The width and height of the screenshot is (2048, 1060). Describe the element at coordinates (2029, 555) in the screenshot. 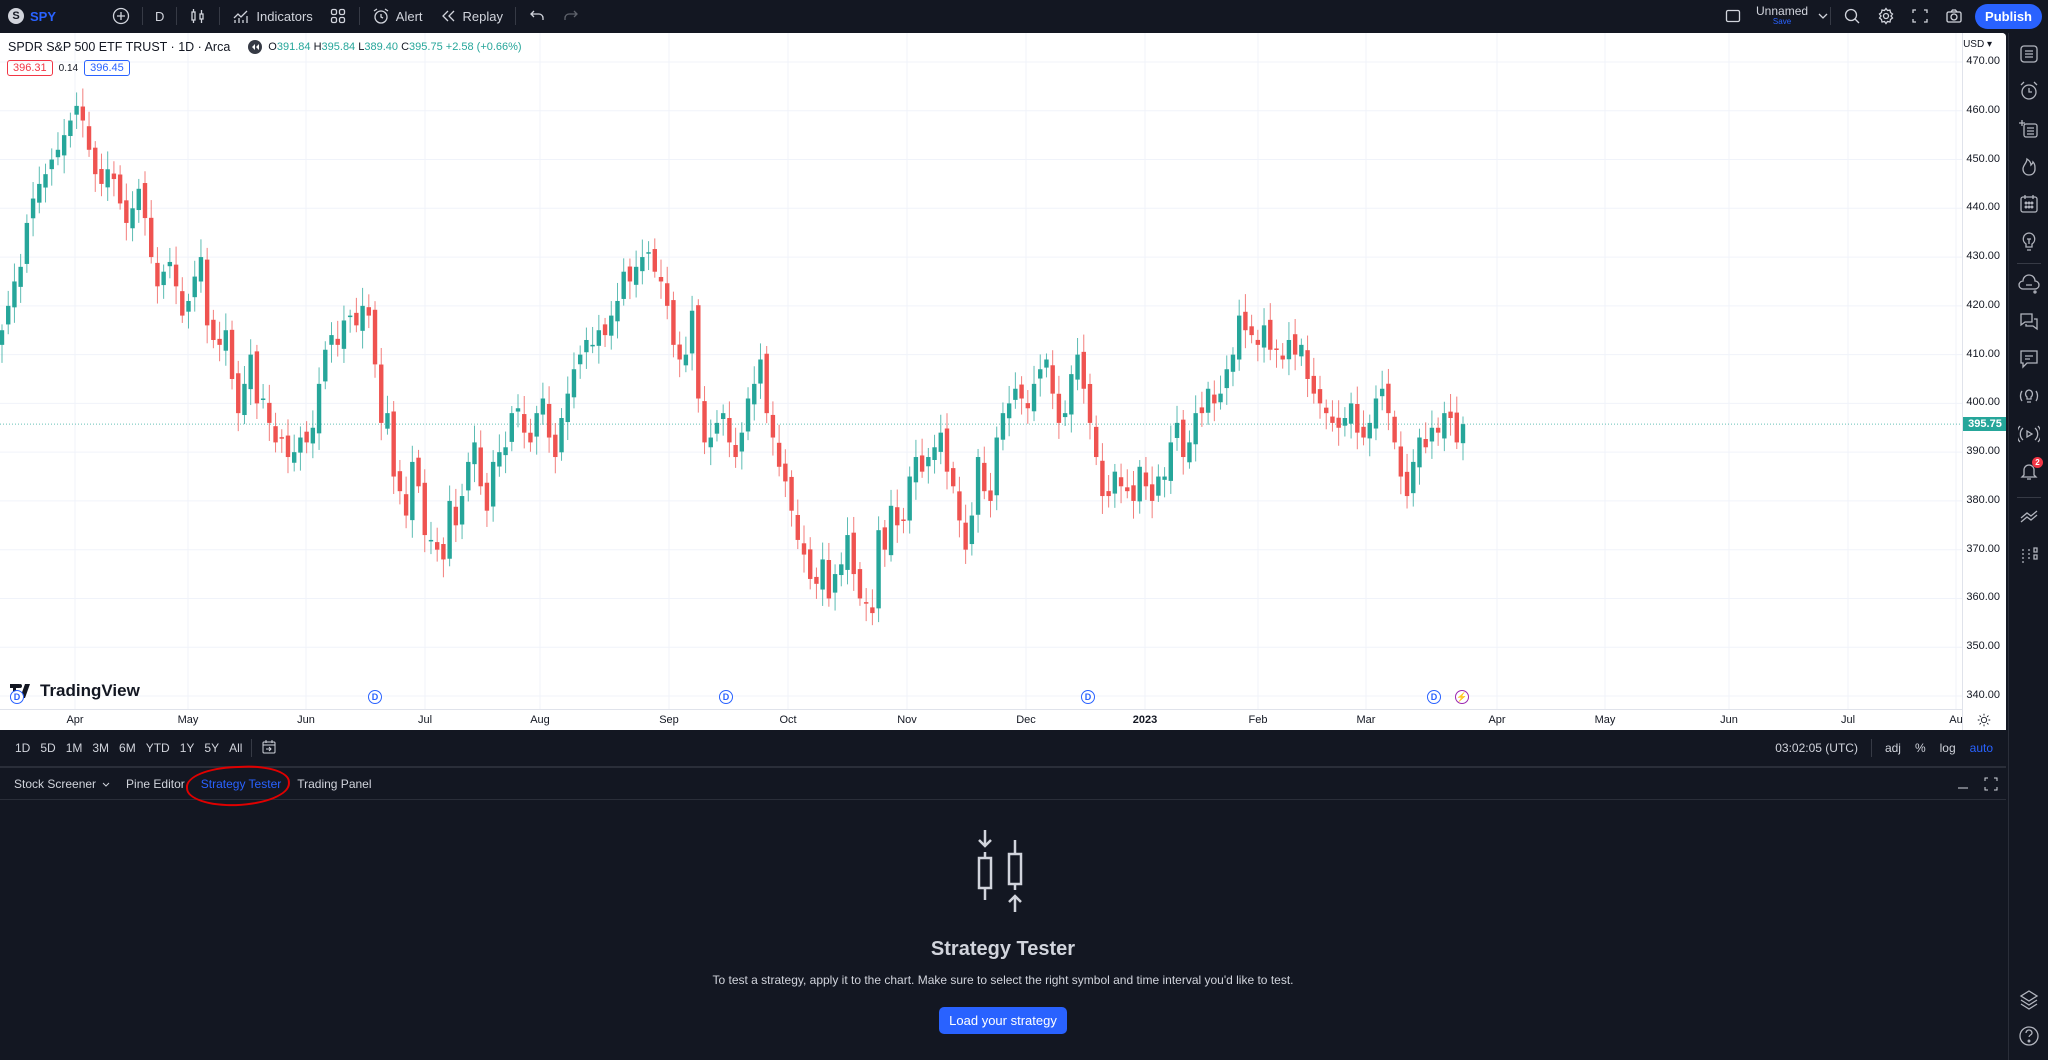

I see `dom-icon` at that location.